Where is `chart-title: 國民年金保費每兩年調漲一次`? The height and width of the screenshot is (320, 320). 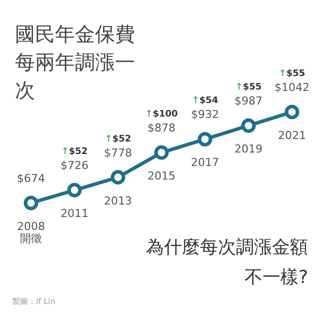
chart-title: 國民年金保費每兩年調漲一次 is located at coordinates (75, 62).